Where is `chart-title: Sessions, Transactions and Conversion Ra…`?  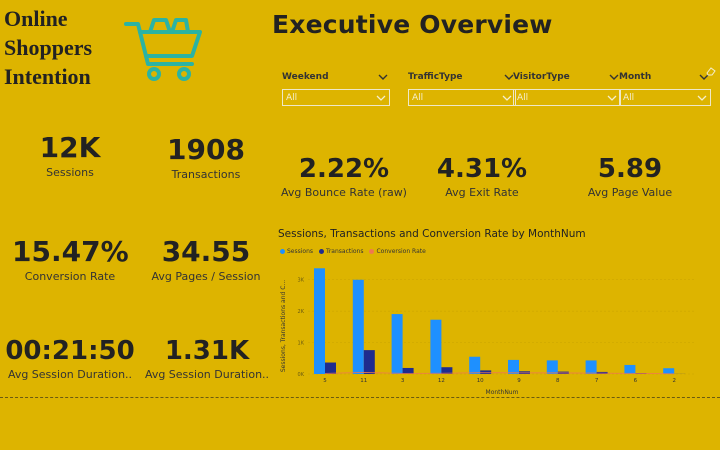
chart-title: Sessions, Transactions and Conversion Ra… is located at coordinates (432, 234).